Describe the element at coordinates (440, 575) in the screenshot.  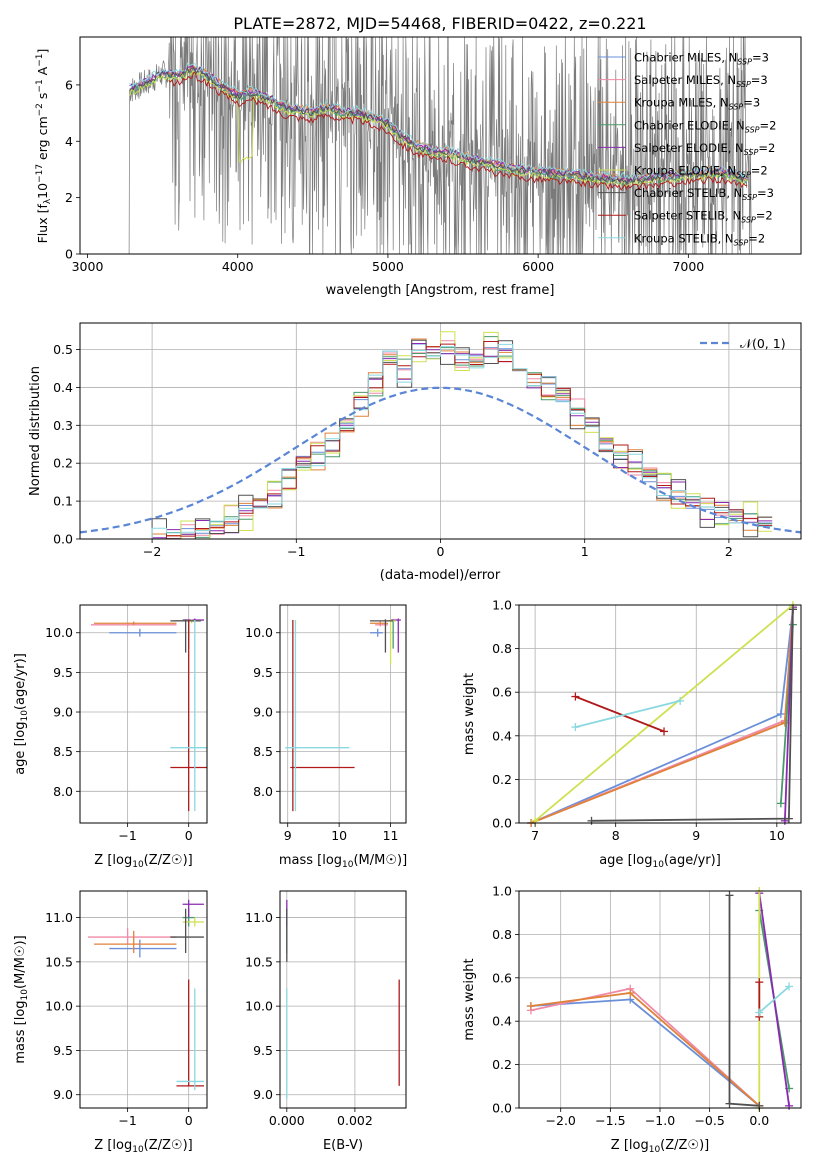
I see `residuals-xlabel: (data-model)/error` at that location.